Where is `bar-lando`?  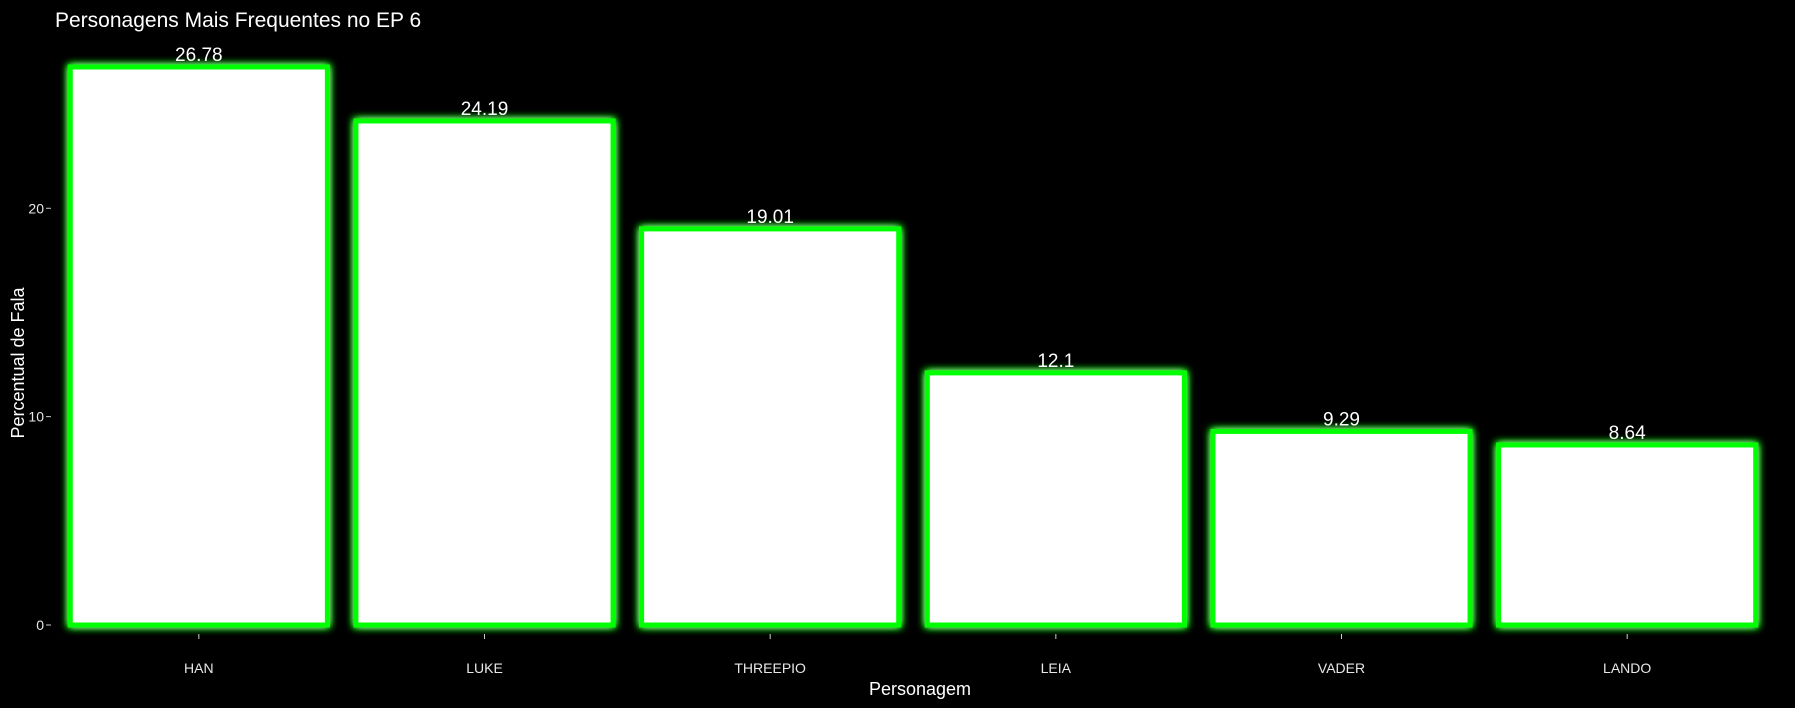 bar-lando is located at coordinates (1627, 535).